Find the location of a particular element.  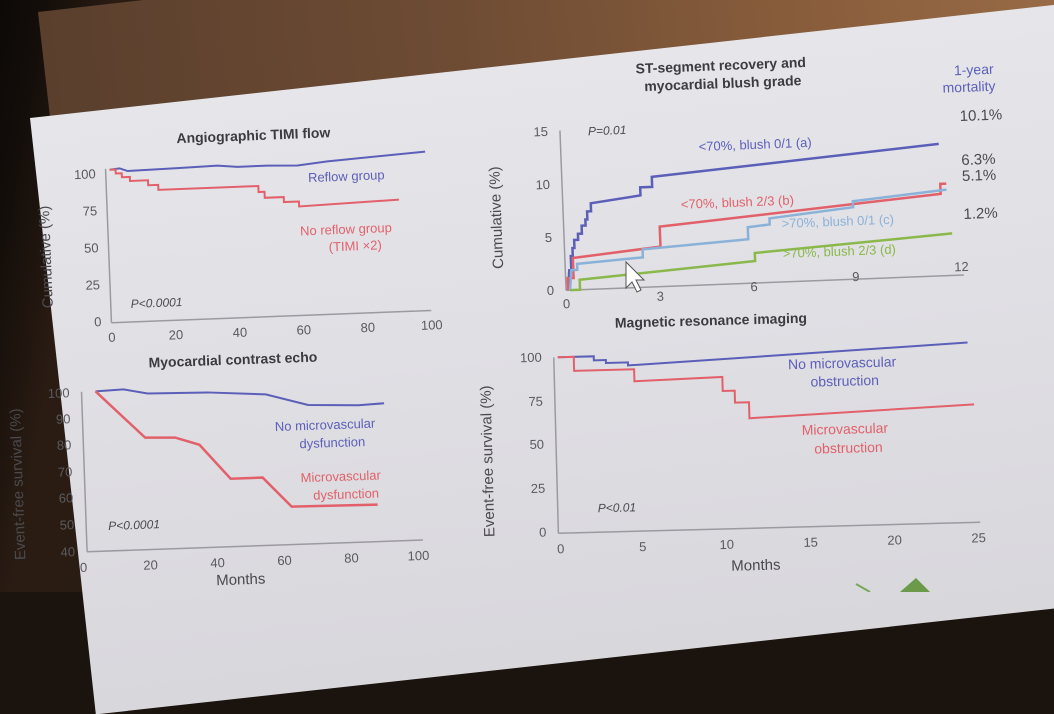

series-label-reflow: Reflow group is located at coordinates (346, 176).